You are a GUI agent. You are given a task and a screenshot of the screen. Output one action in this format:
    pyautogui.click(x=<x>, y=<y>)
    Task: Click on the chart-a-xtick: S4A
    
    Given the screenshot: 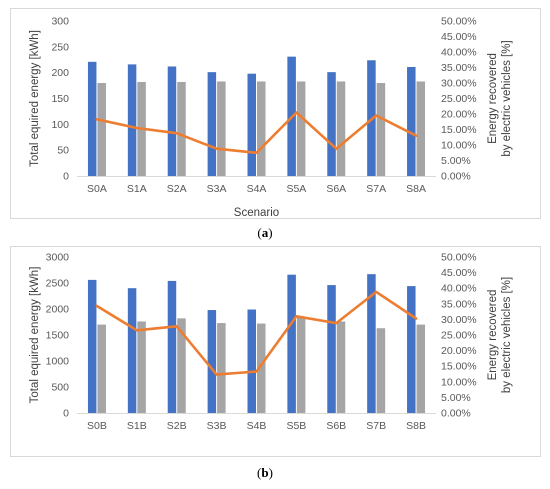 What is the action you would take?
    pyautogui.click(x=257, y=189)
    